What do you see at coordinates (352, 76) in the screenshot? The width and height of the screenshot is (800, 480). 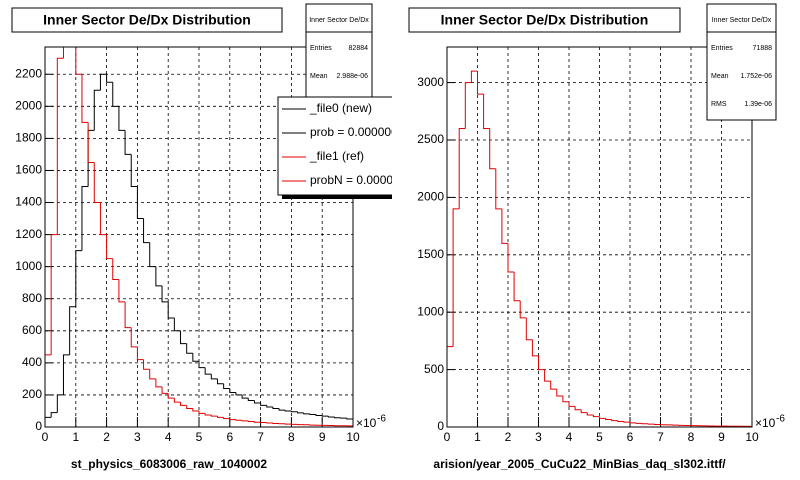 I see `stats-value: 2.988e-06` at bounding box center [352, 76].